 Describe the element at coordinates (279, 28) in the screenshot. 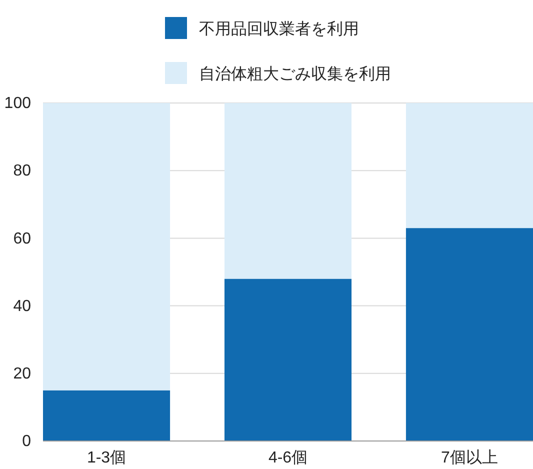

I see `legend-label: 不用品回収業者を利用` at that location.